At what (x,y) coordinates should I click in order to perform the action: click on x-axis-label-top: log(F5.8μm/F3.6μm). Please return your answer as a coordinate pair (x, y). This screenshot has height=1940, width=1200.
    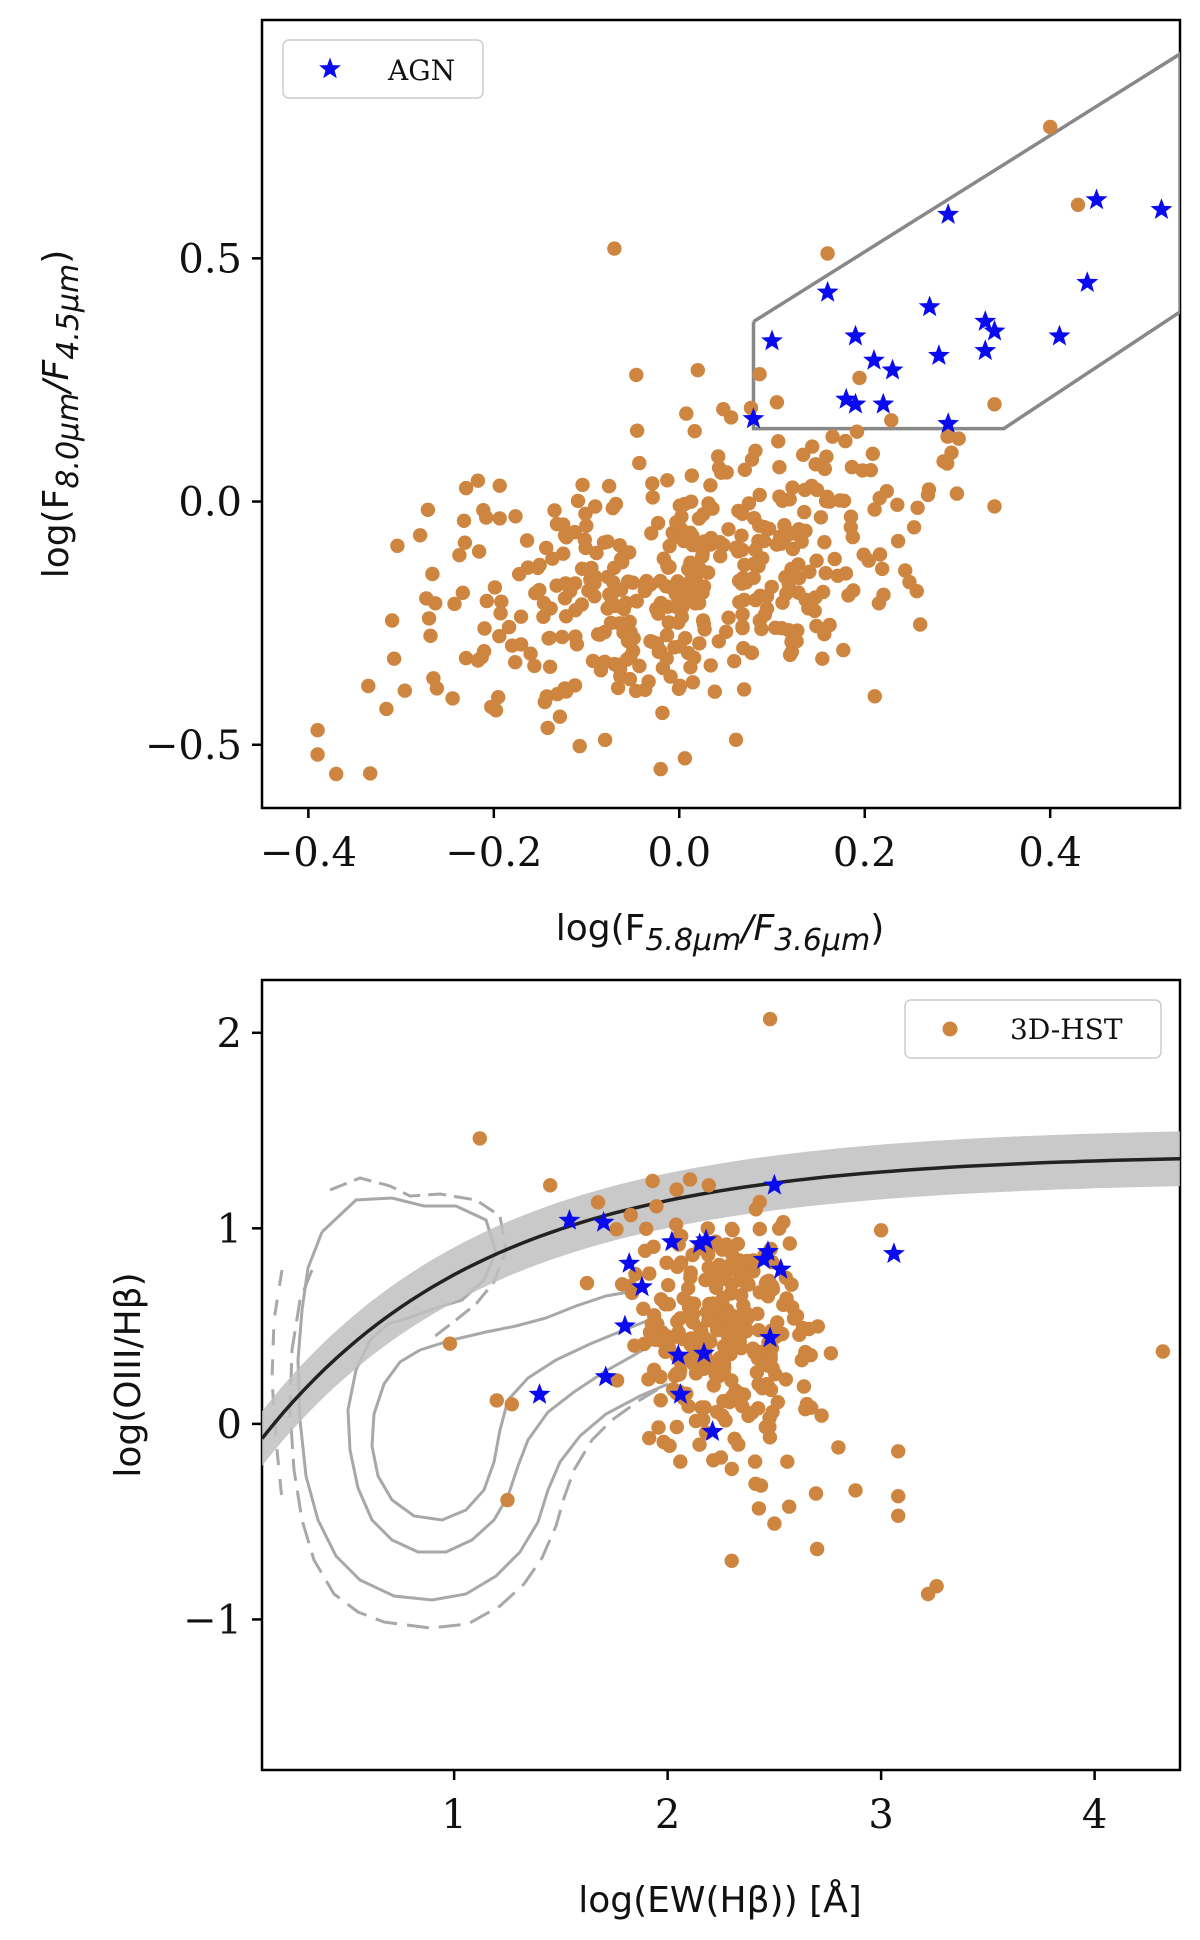
    Looking at the image, I should click on (720, 933).